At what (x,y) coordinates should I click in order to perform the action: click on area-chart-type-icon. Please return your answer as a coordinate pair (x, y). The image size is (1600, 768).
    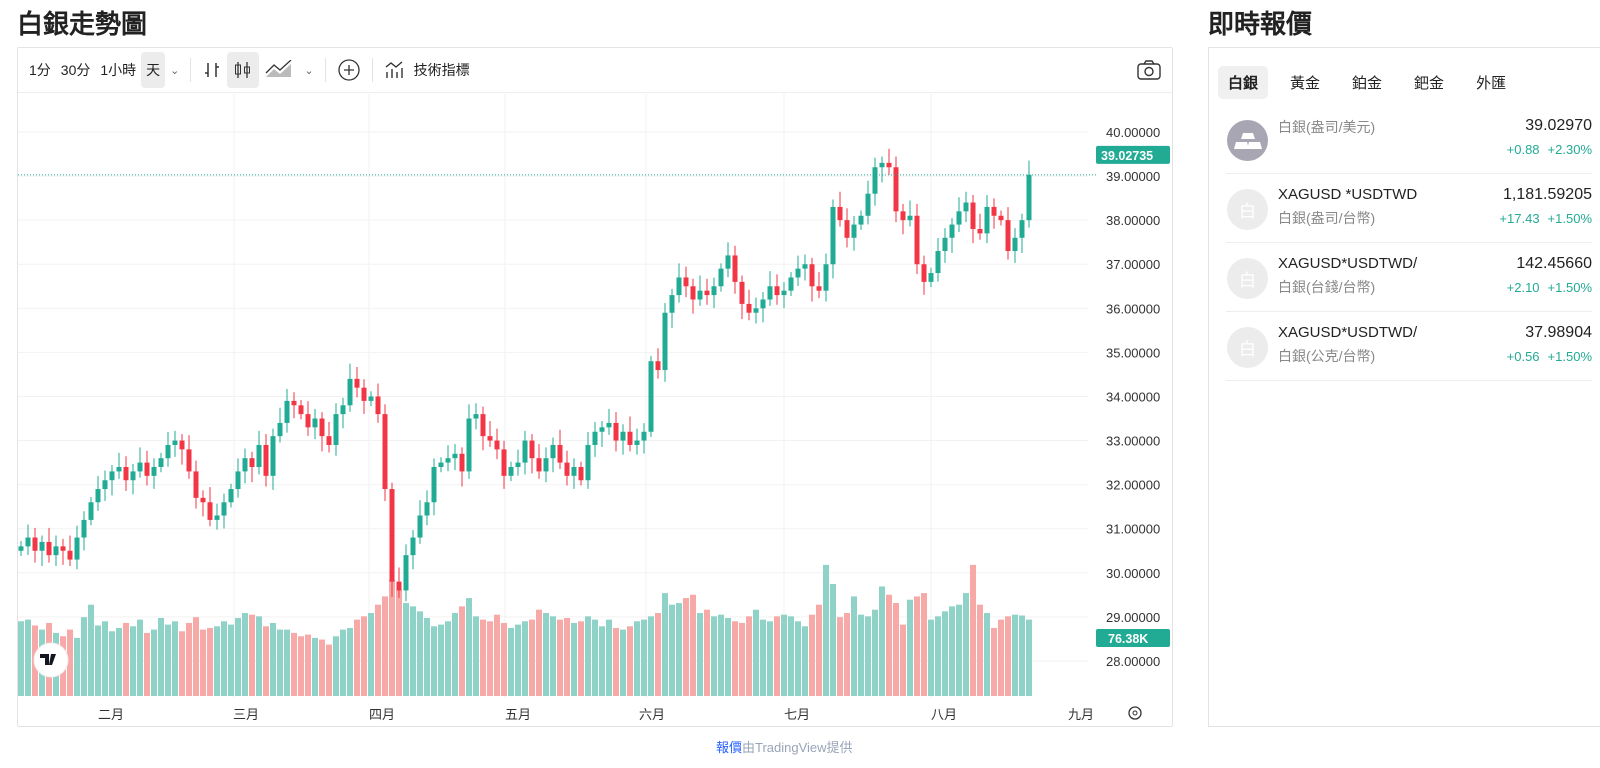
    Looking at the image, I should click on (279, 70).